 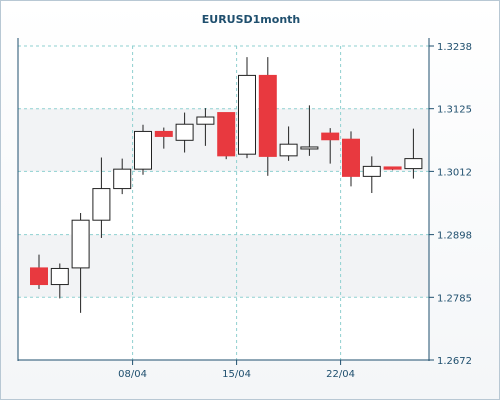 What do you see at coordinates (454, 236) in the screenshot?
I see `y-tick-label: 1.2898` at bounding box center [454, 236].